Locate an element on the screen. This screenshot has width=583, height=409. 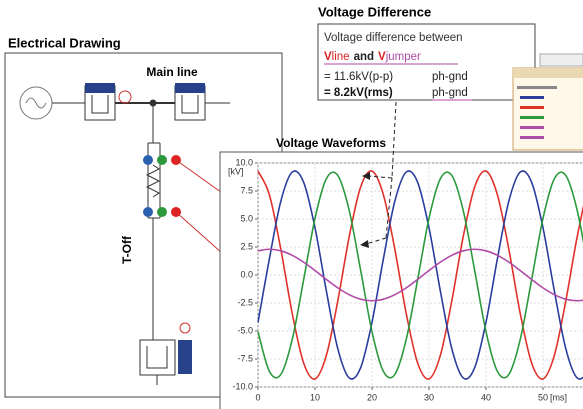
y-tick-label: 7.5 is located at coordinates (246, 190).